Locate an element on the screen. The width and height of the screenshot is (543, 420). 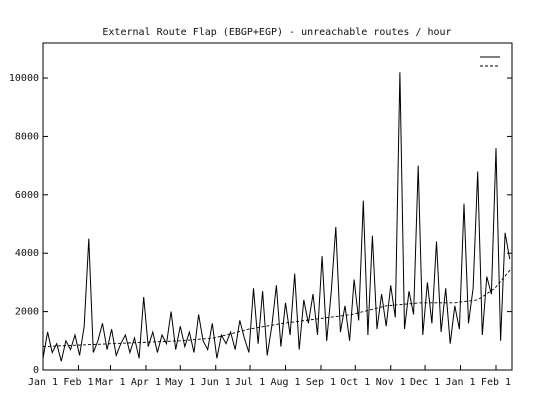
x-tick-label: Nov 1 is located at coordinates (391, 382).